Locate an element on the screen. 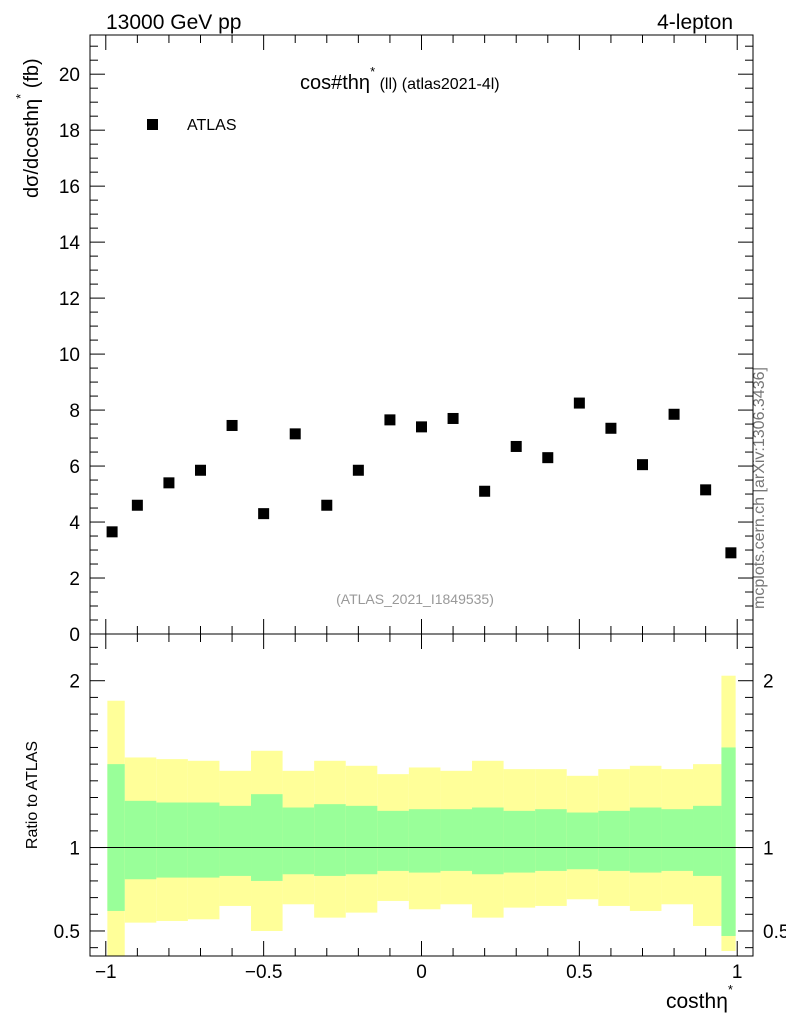  ratio-y-tick-label-right: 0.5 is located at coordinates (774, 932).